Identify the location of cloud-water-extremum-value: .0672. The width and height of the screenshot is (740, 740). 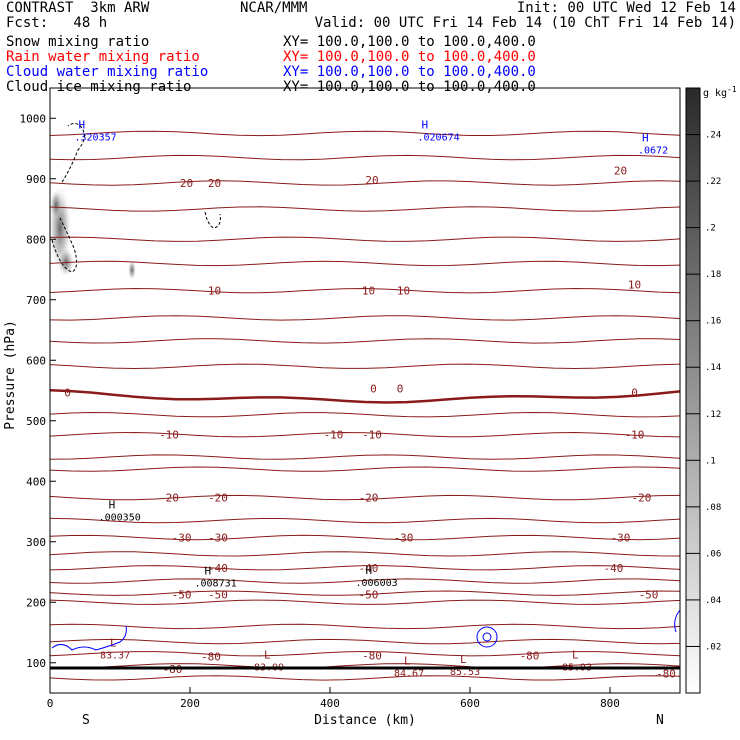
(653, 151).